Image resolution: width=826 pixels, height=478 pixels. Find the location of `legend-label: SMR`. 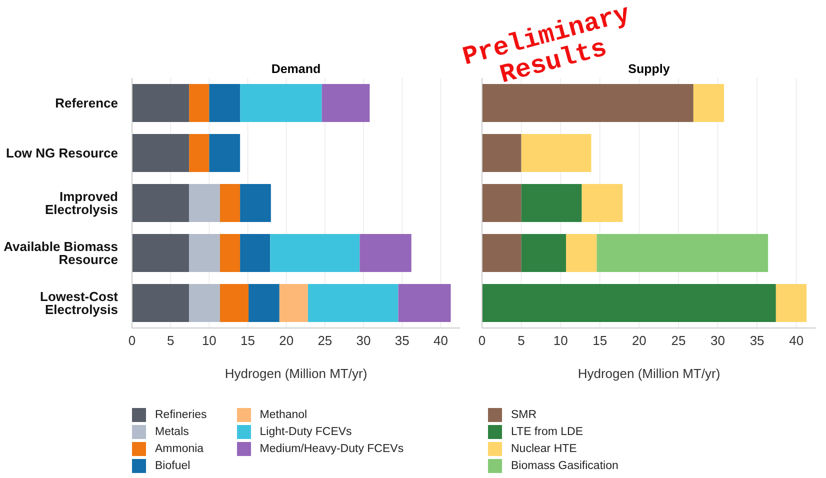

legend-label: SMR is located at coordinates (524, 414).